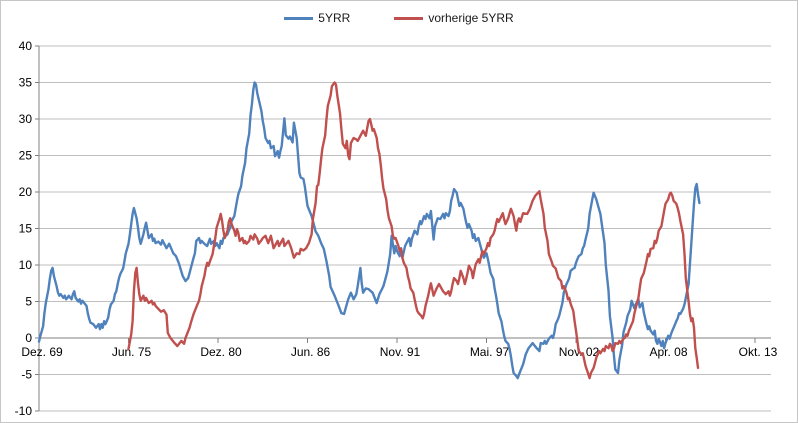 This screenshot has width=798, height=423. Describe the element at coordinates (26, 265) in the screenshot. I see `y-axis-tick-label: 10` at that location.